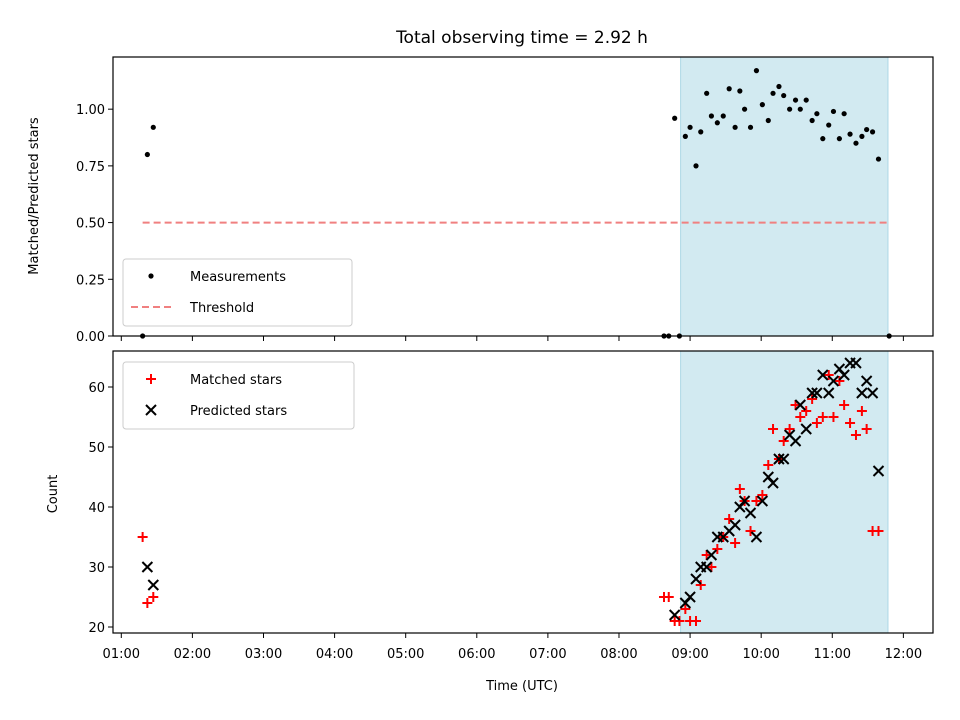 Image resolution: width=960 pixels, height=720 pixels. What do you see at coordinates (334, 654) in the screenshot?
I see `bottom-x-tick-label: 04:00` at bounding box center [334, 654].